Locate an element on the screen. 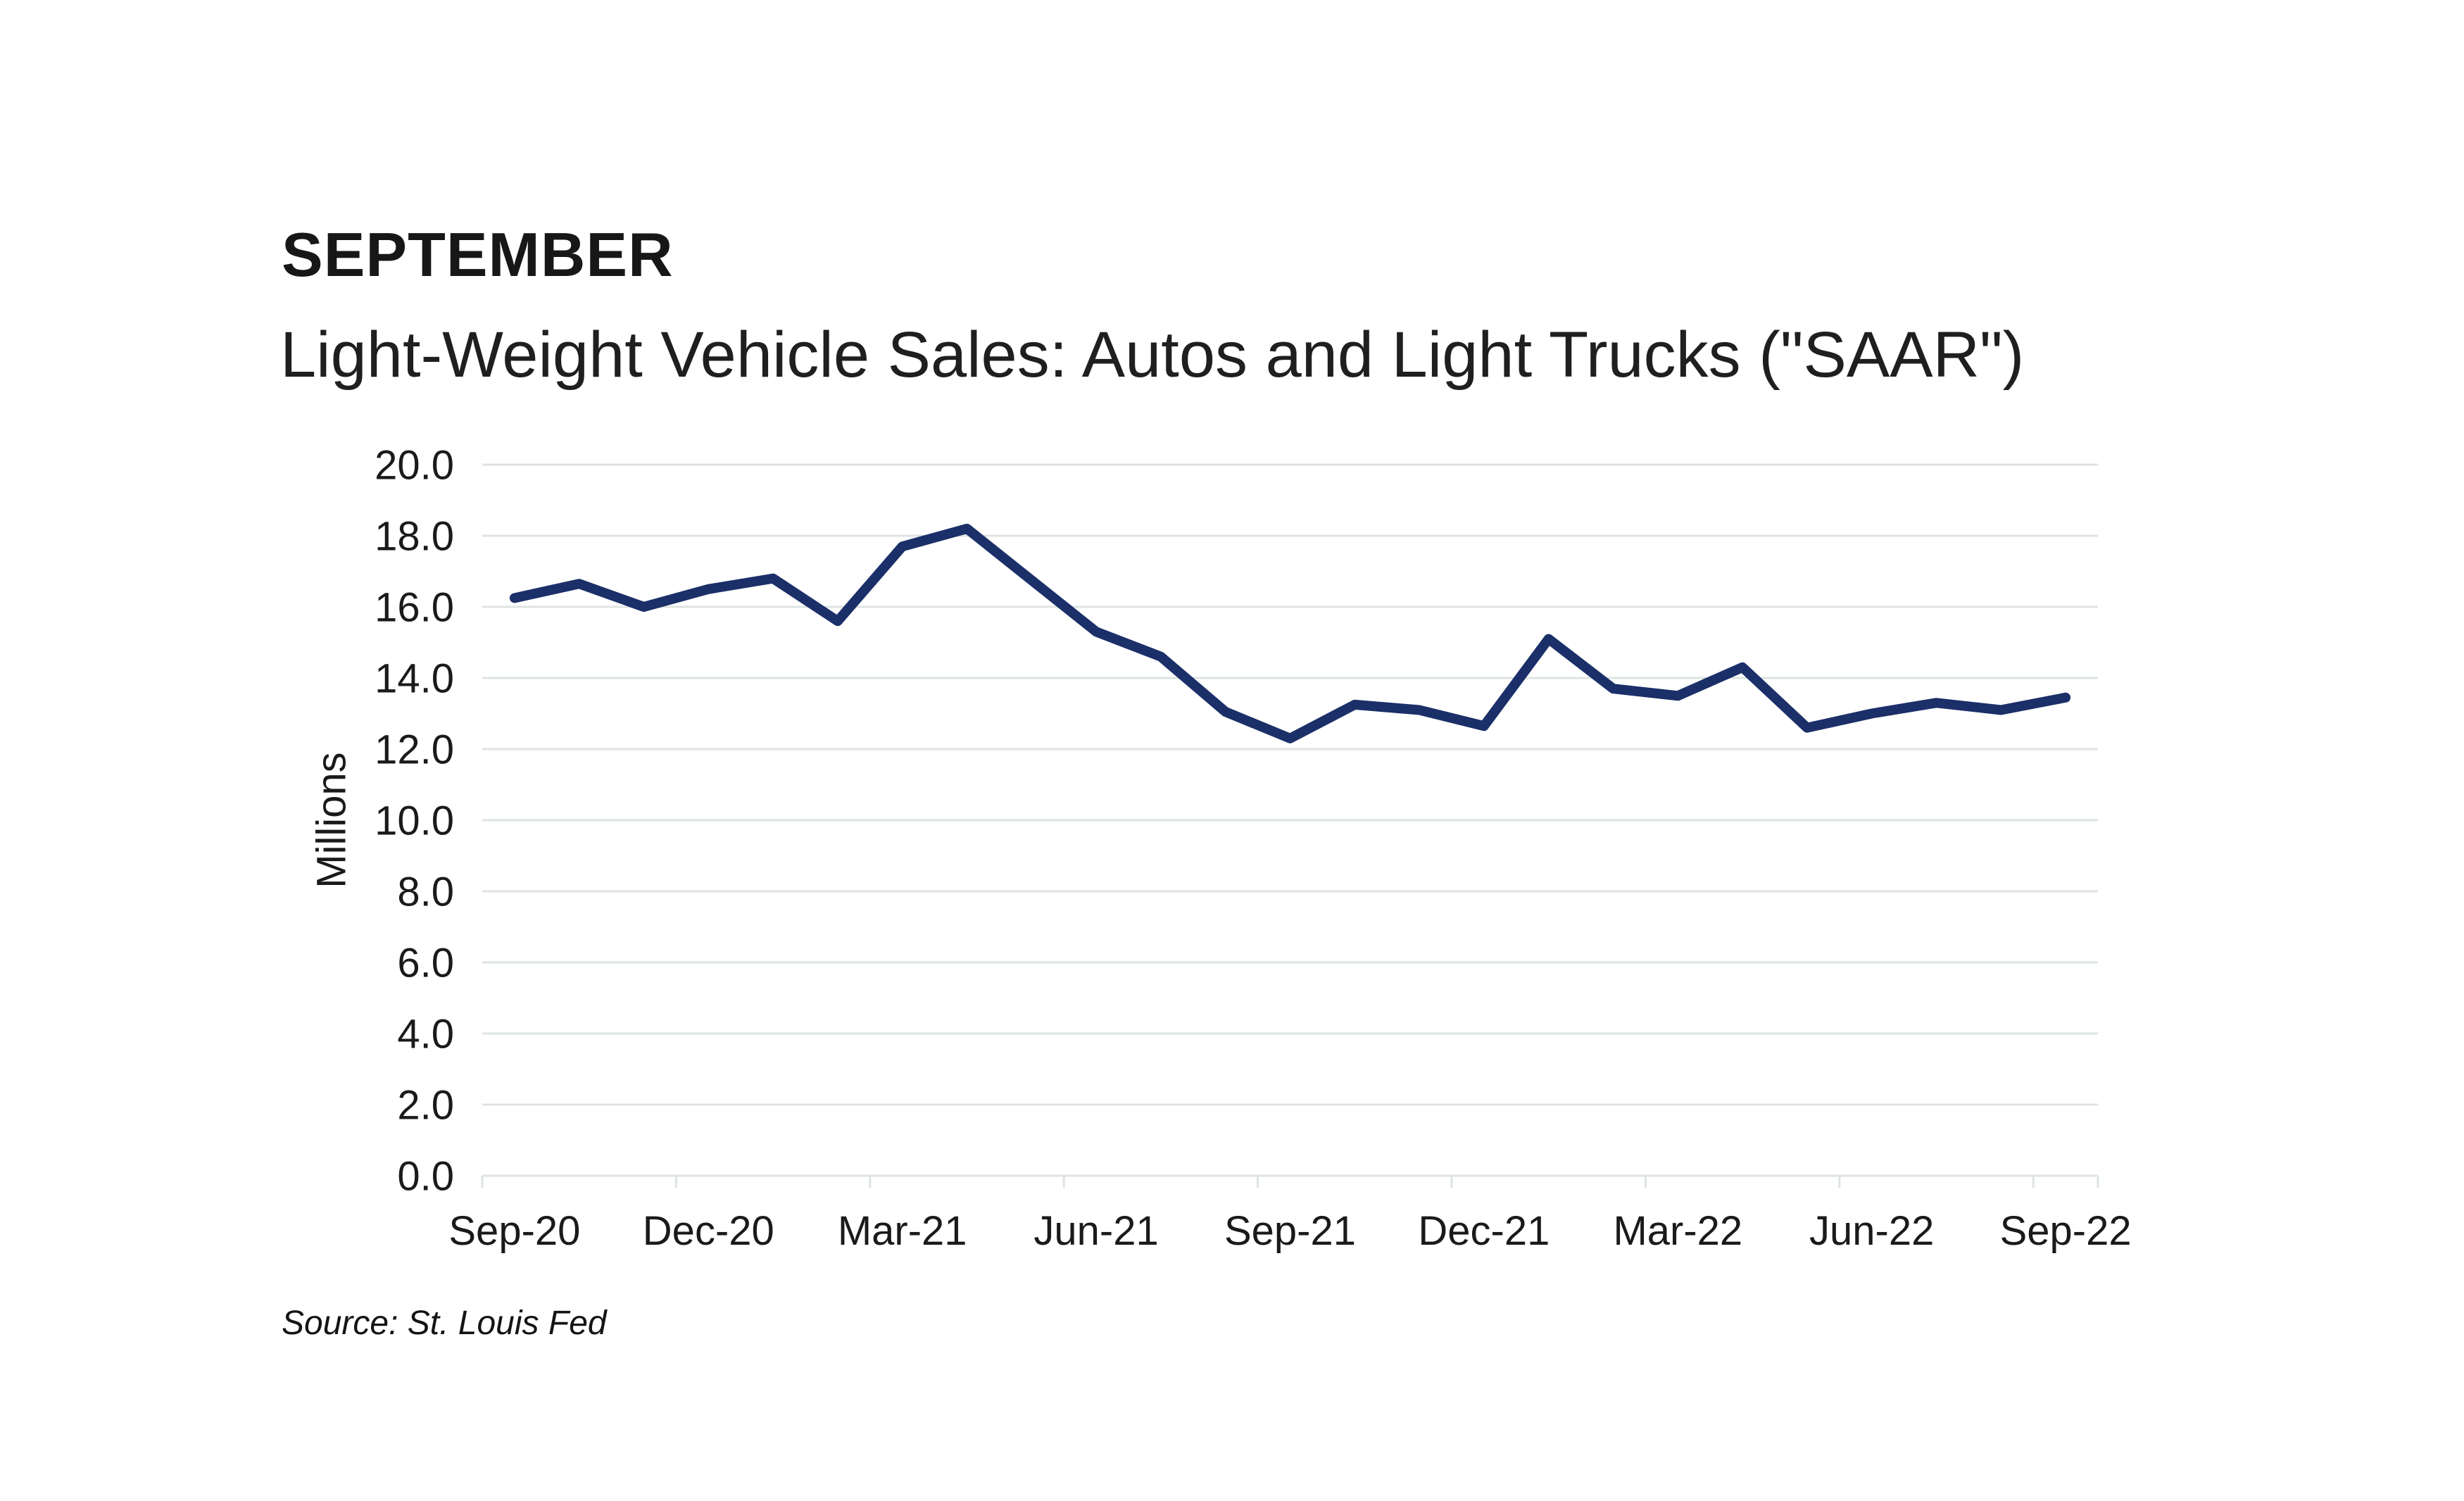 The height and width of the screenshot is (1501, 2464). y-axis-tick-label: 6.0 is located at coordinates (425, 963).